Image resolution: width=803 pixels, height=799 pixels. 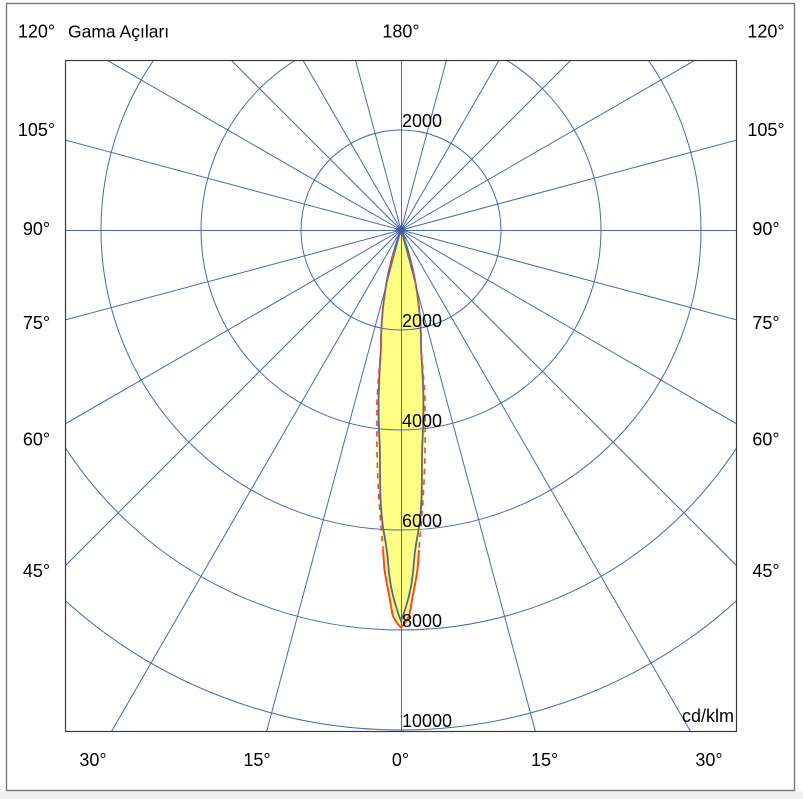 What do you see at coordinates (422, 421) in the screenshot?
I see `svg-text: 4000` at bounding box center [422, 421].